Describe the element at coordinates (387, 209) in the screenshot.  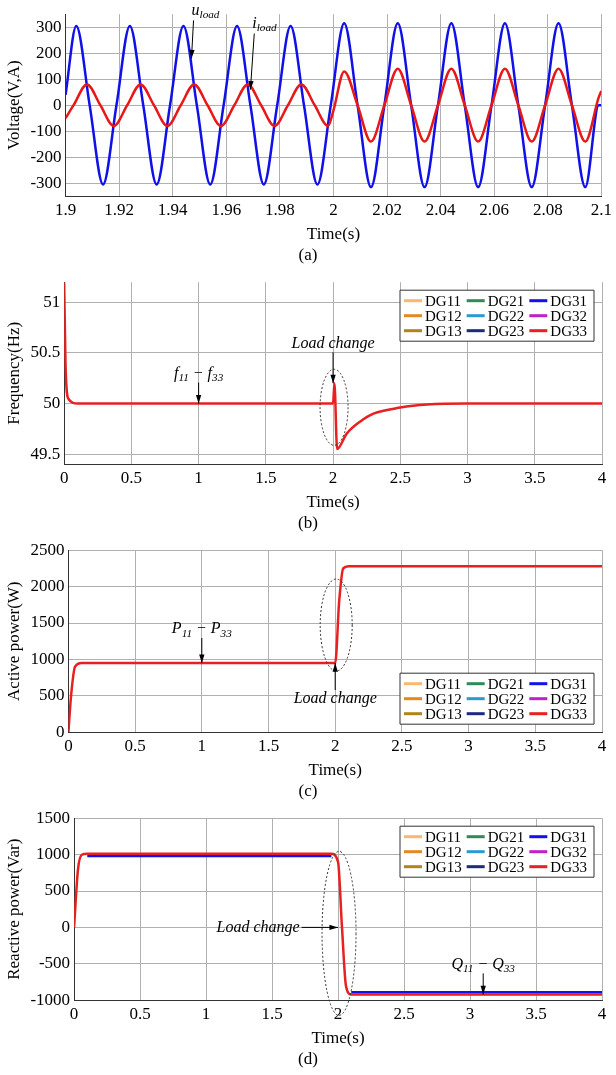
I see `x-tick-label: 2.02` at that location.